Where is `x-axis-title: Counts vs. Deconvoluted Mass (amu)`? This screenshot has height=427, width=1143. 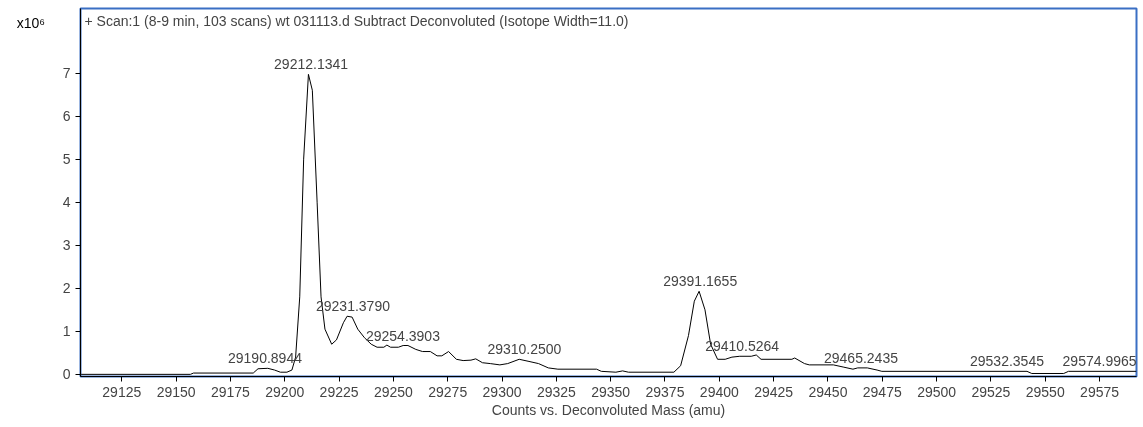 x-axis-title: Counts vs. Deconvoluted Mass (amu) is located at coordinates (608, 409).